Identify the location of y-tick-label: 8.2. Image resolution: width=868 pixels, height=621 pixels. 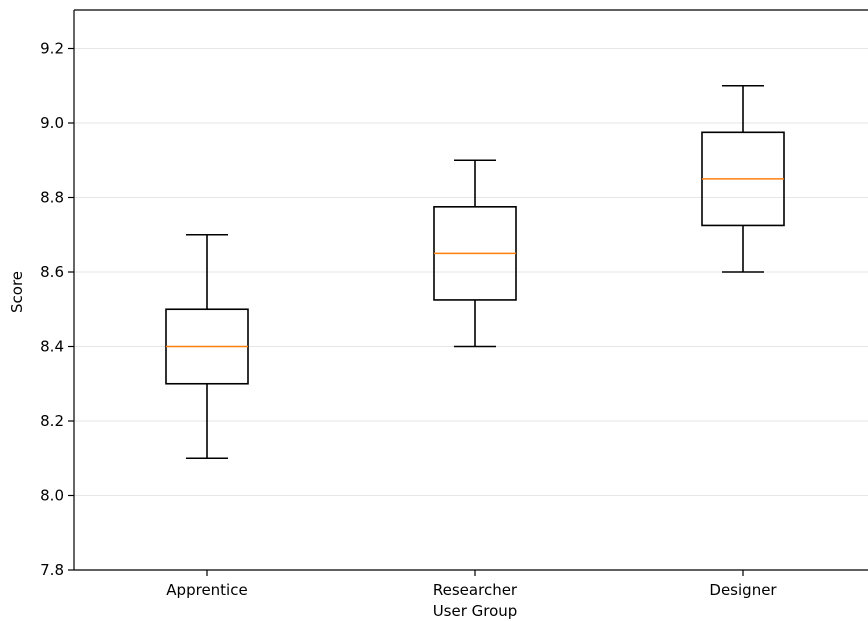
(52, 421).